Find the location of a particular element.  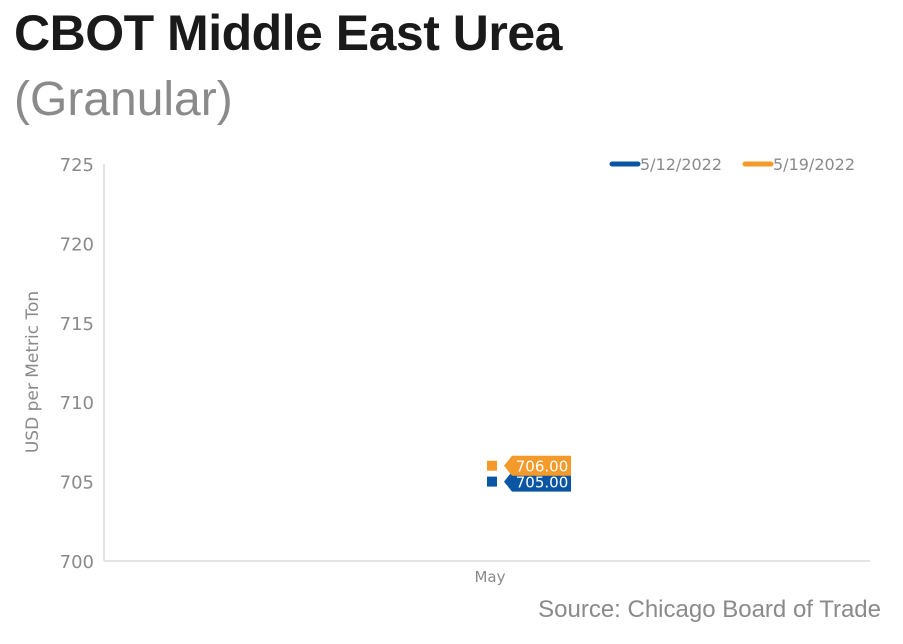

y-tick-label: 710 is located at coordinates (77, 403).